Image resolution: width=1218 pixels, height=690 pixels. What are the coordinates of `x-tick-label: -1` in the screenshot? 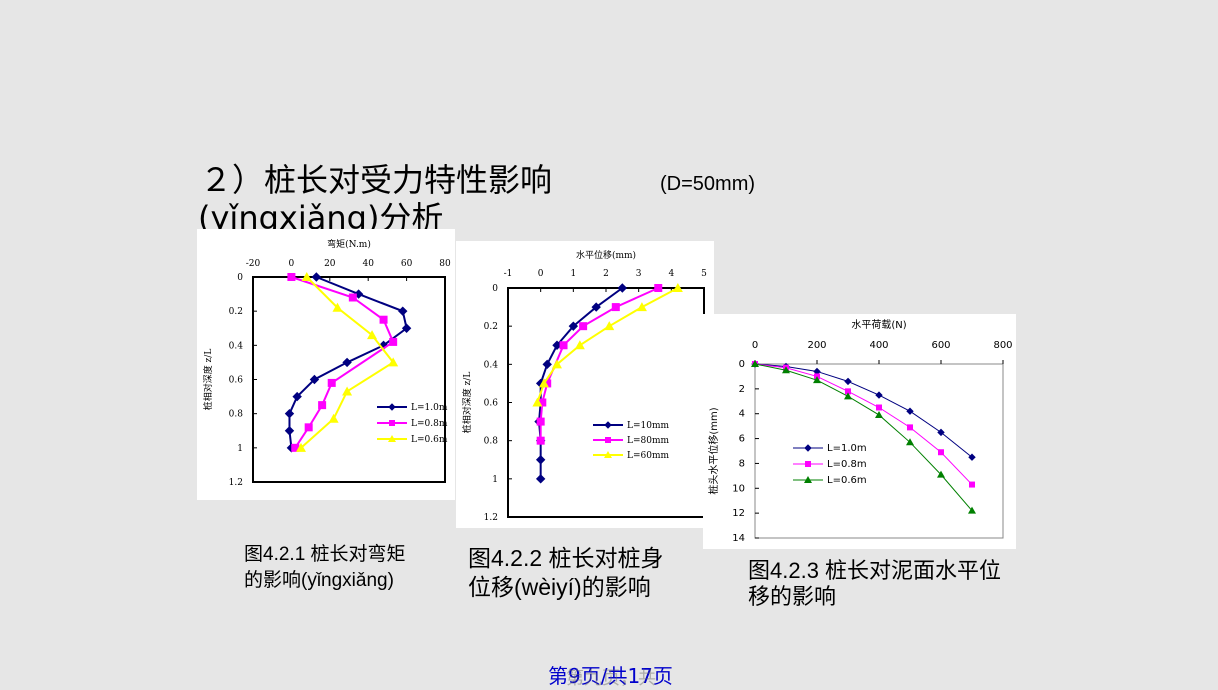 It's located at (508, 274).